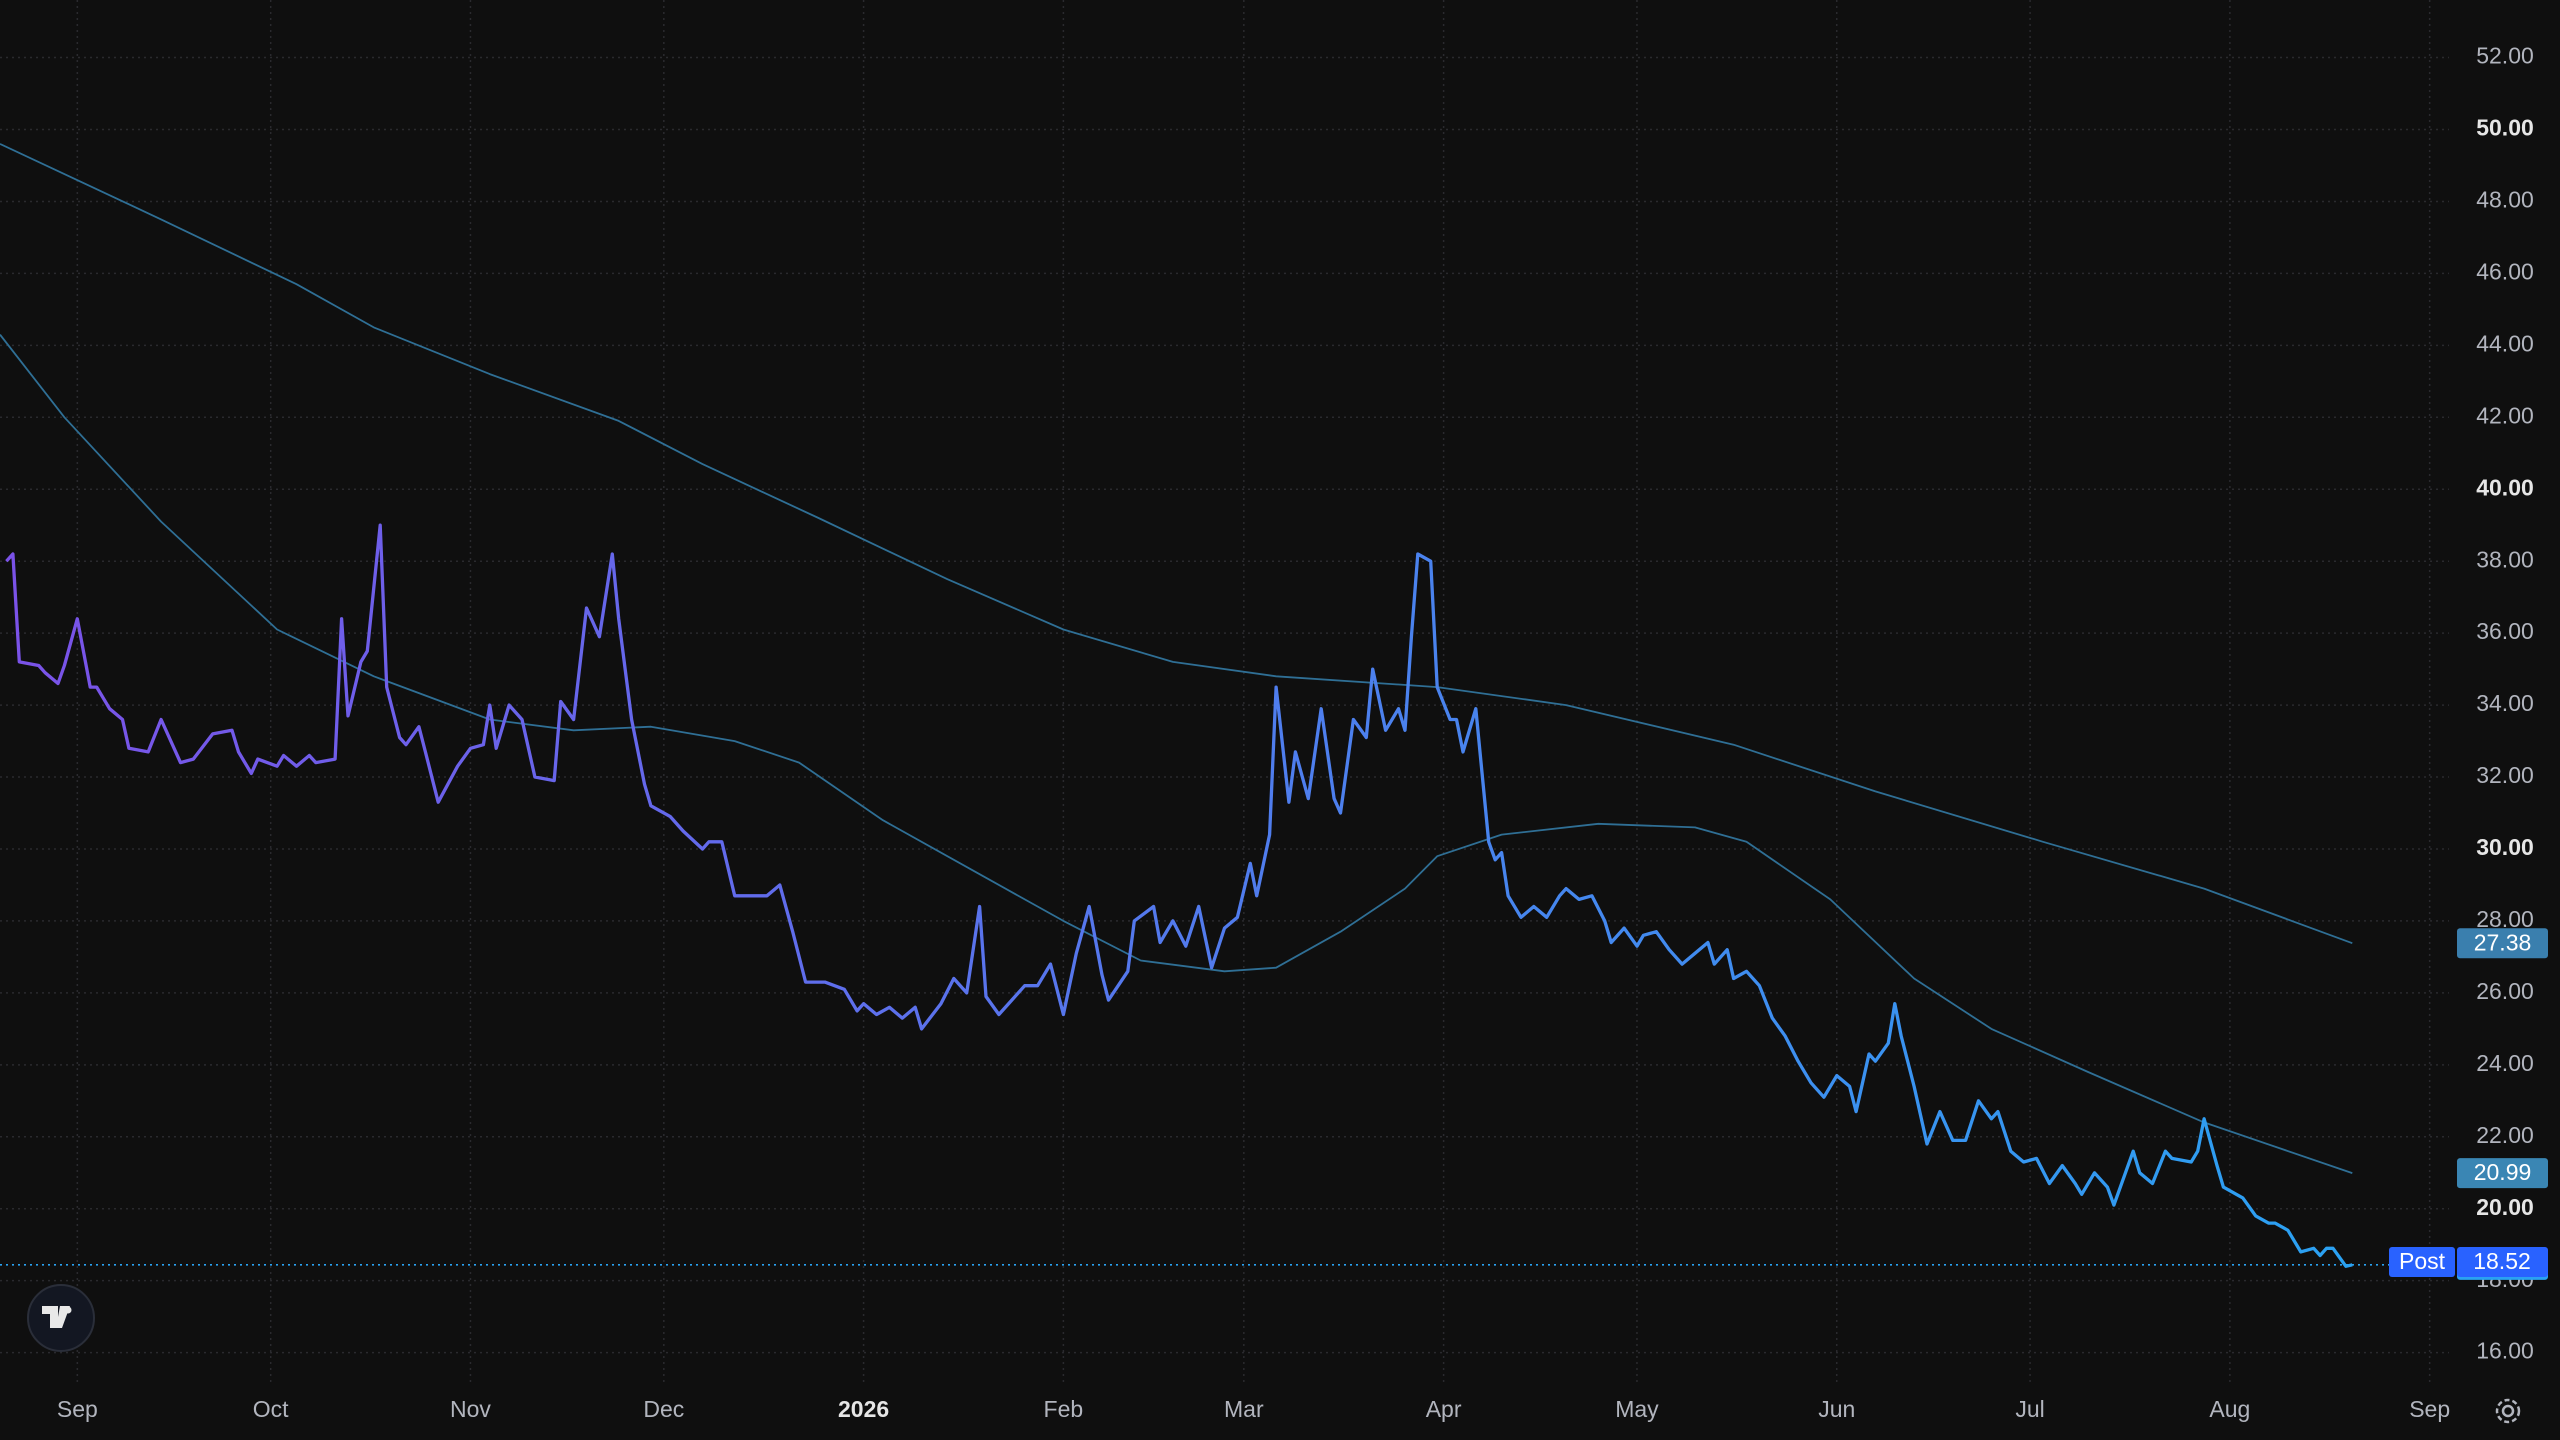 The width and height of the screenshot is (2560, 1440). I want to click on x-tick-label: Aug, so click(2229, 1409).